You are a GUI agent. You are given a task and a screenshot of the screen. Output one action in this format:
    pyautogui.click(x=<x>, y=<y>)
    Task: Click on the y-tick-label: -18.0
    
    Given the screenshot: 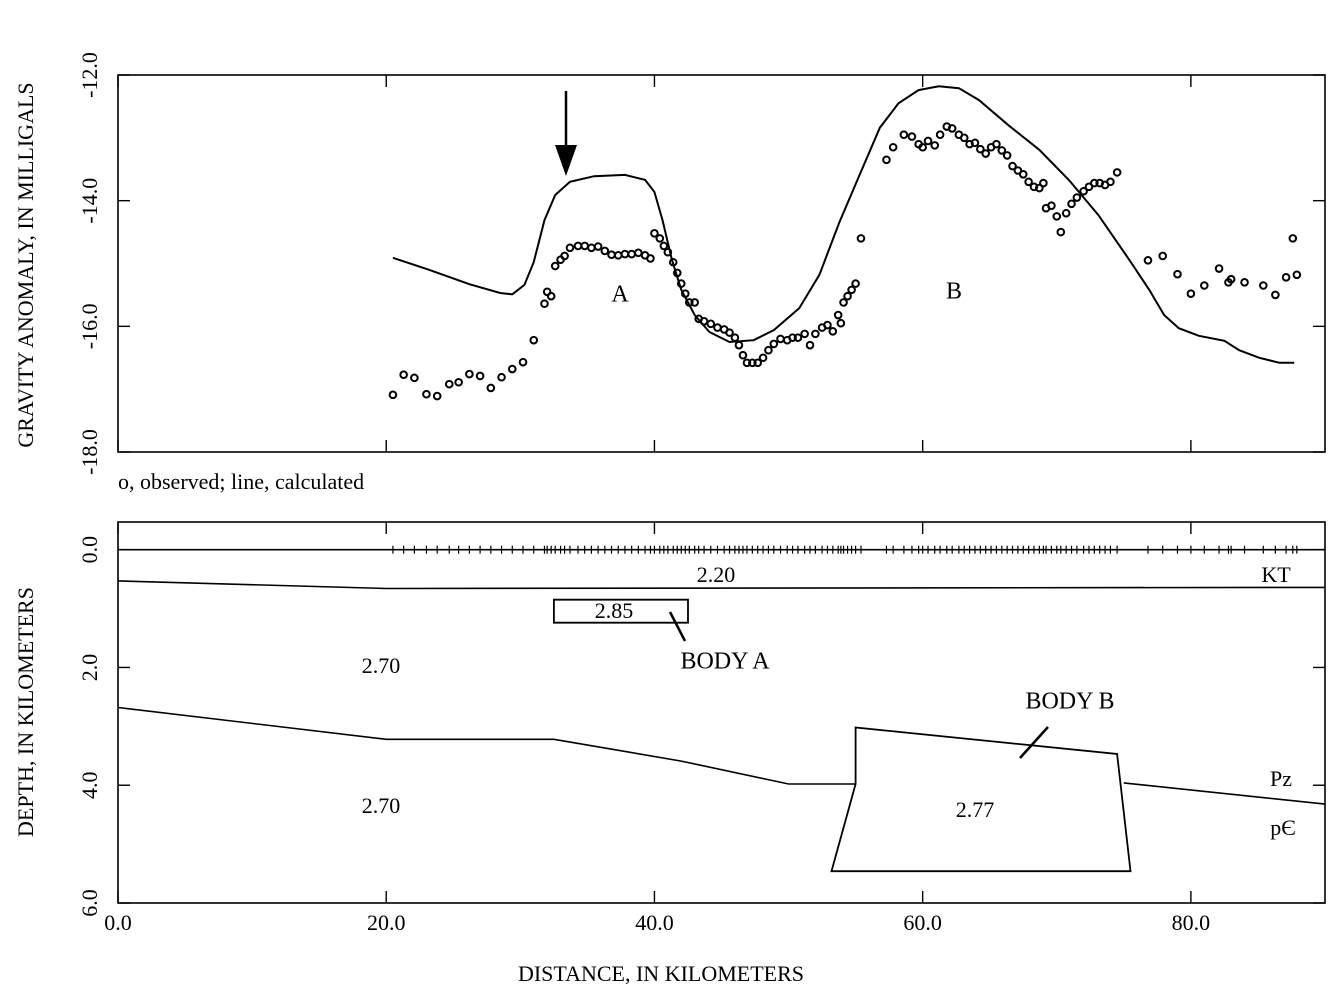 What is the action you would take?
    pyautogui.click(x=89, y=452)
    